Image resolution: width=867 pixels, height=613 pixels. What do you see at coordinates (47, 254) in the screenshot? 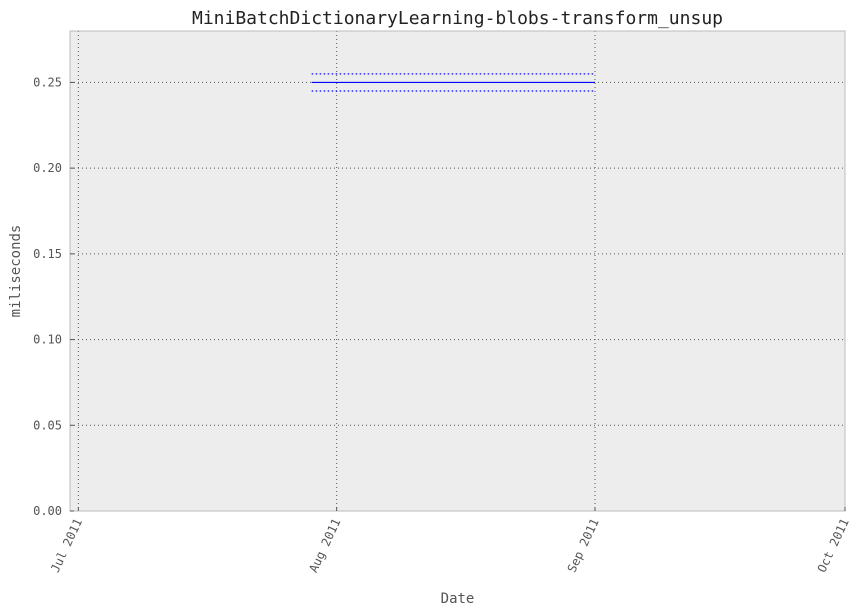
I see `y-tick-label: 0.15` at bounding box center [47, 254].